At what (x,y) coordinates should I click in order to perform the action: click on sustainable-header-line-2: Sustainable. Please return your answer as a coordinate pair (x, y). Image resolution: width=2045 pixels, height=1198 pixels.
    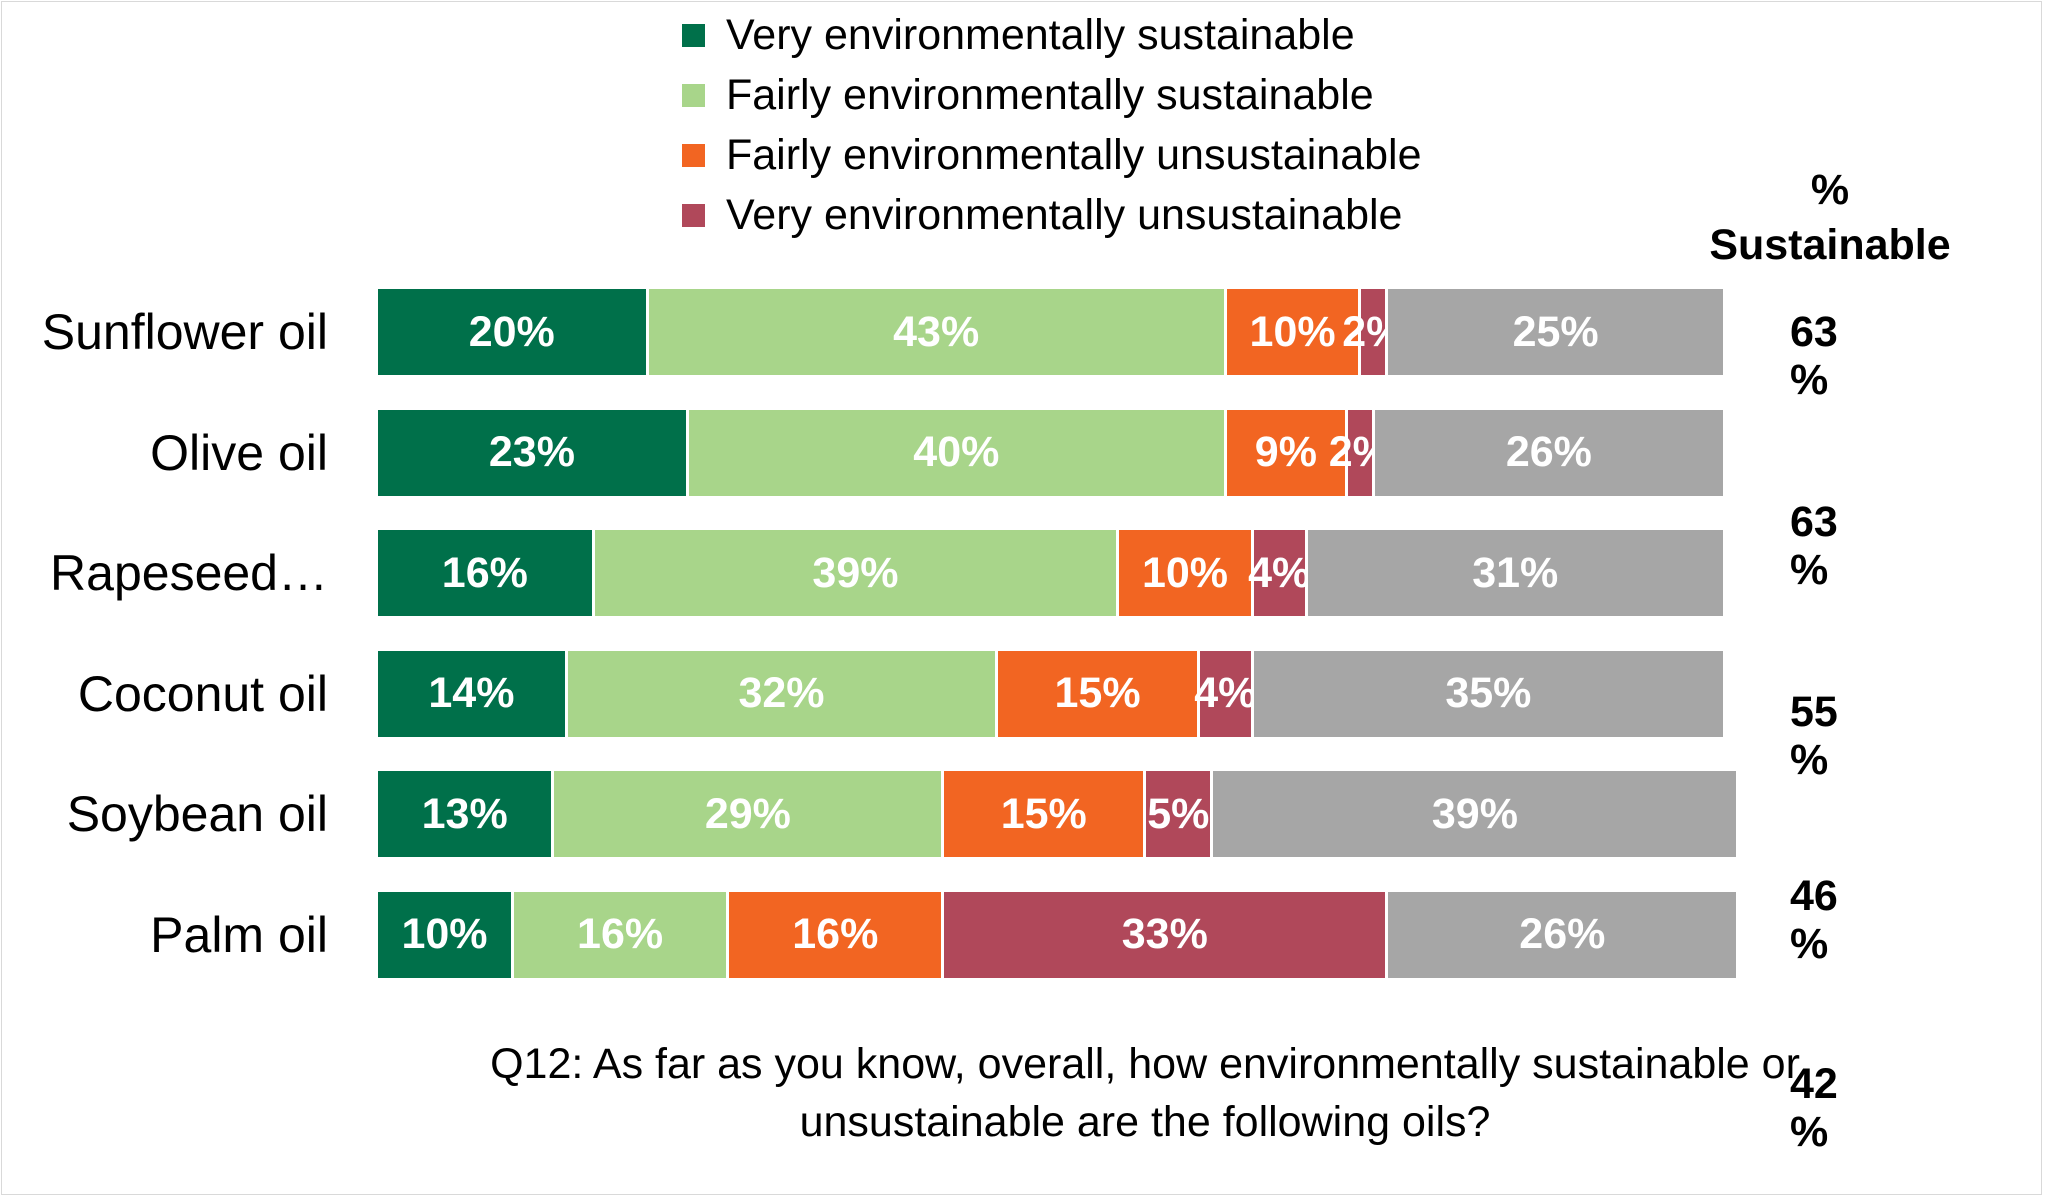
    Looking at the image, I should click on (1830, 245).